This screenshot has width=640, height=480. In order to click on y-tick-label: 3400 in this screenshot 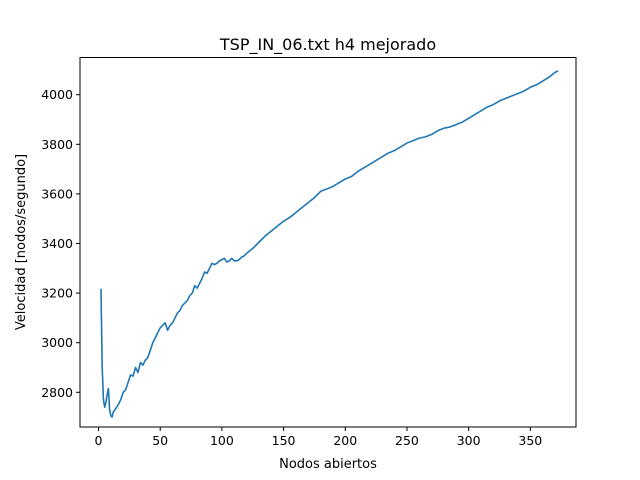, I will do `click(57, 243)`.